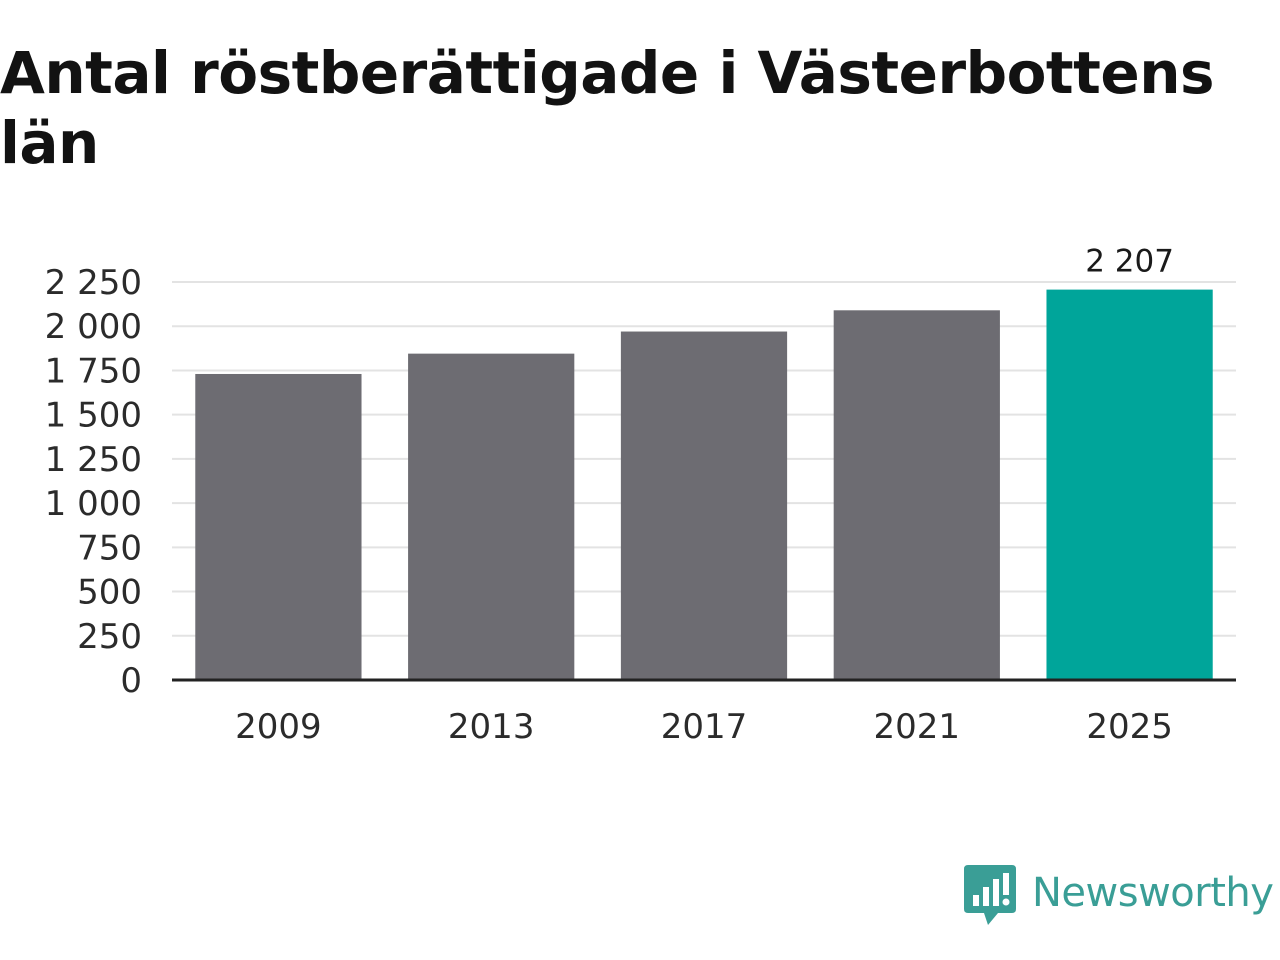 The width and height of the screenshot is (1280, 960). What do you see at coordinates (131, 681) in the screenshot?
I see `y-tick-label: 0` at bounding box center [131, 681].